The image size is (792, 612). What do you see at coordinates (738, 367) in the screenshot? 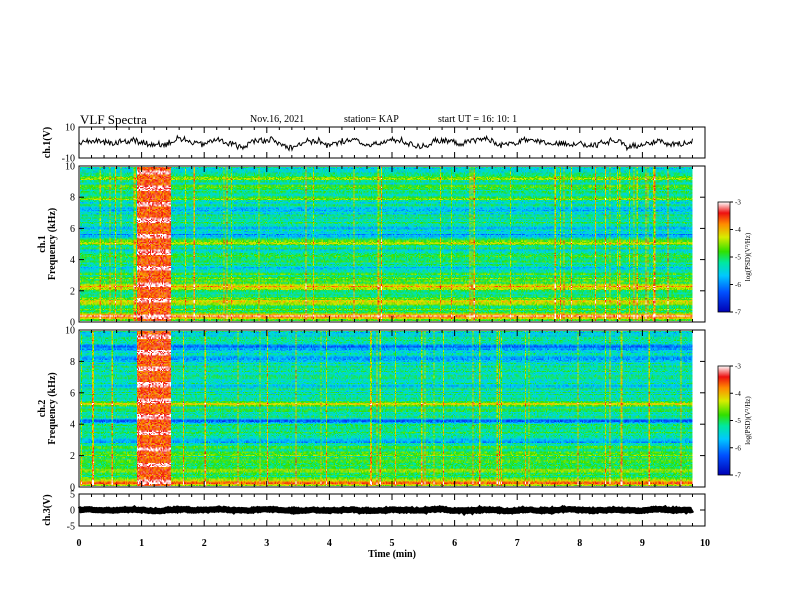
I see `ch2_spectrogram-cb-tick-label: -3` at bounding box center [738, 367].